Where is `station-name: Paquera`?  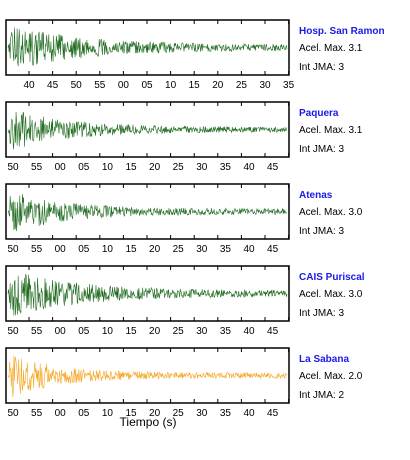
station-name: Paquera is located at coordinates (319, 113).